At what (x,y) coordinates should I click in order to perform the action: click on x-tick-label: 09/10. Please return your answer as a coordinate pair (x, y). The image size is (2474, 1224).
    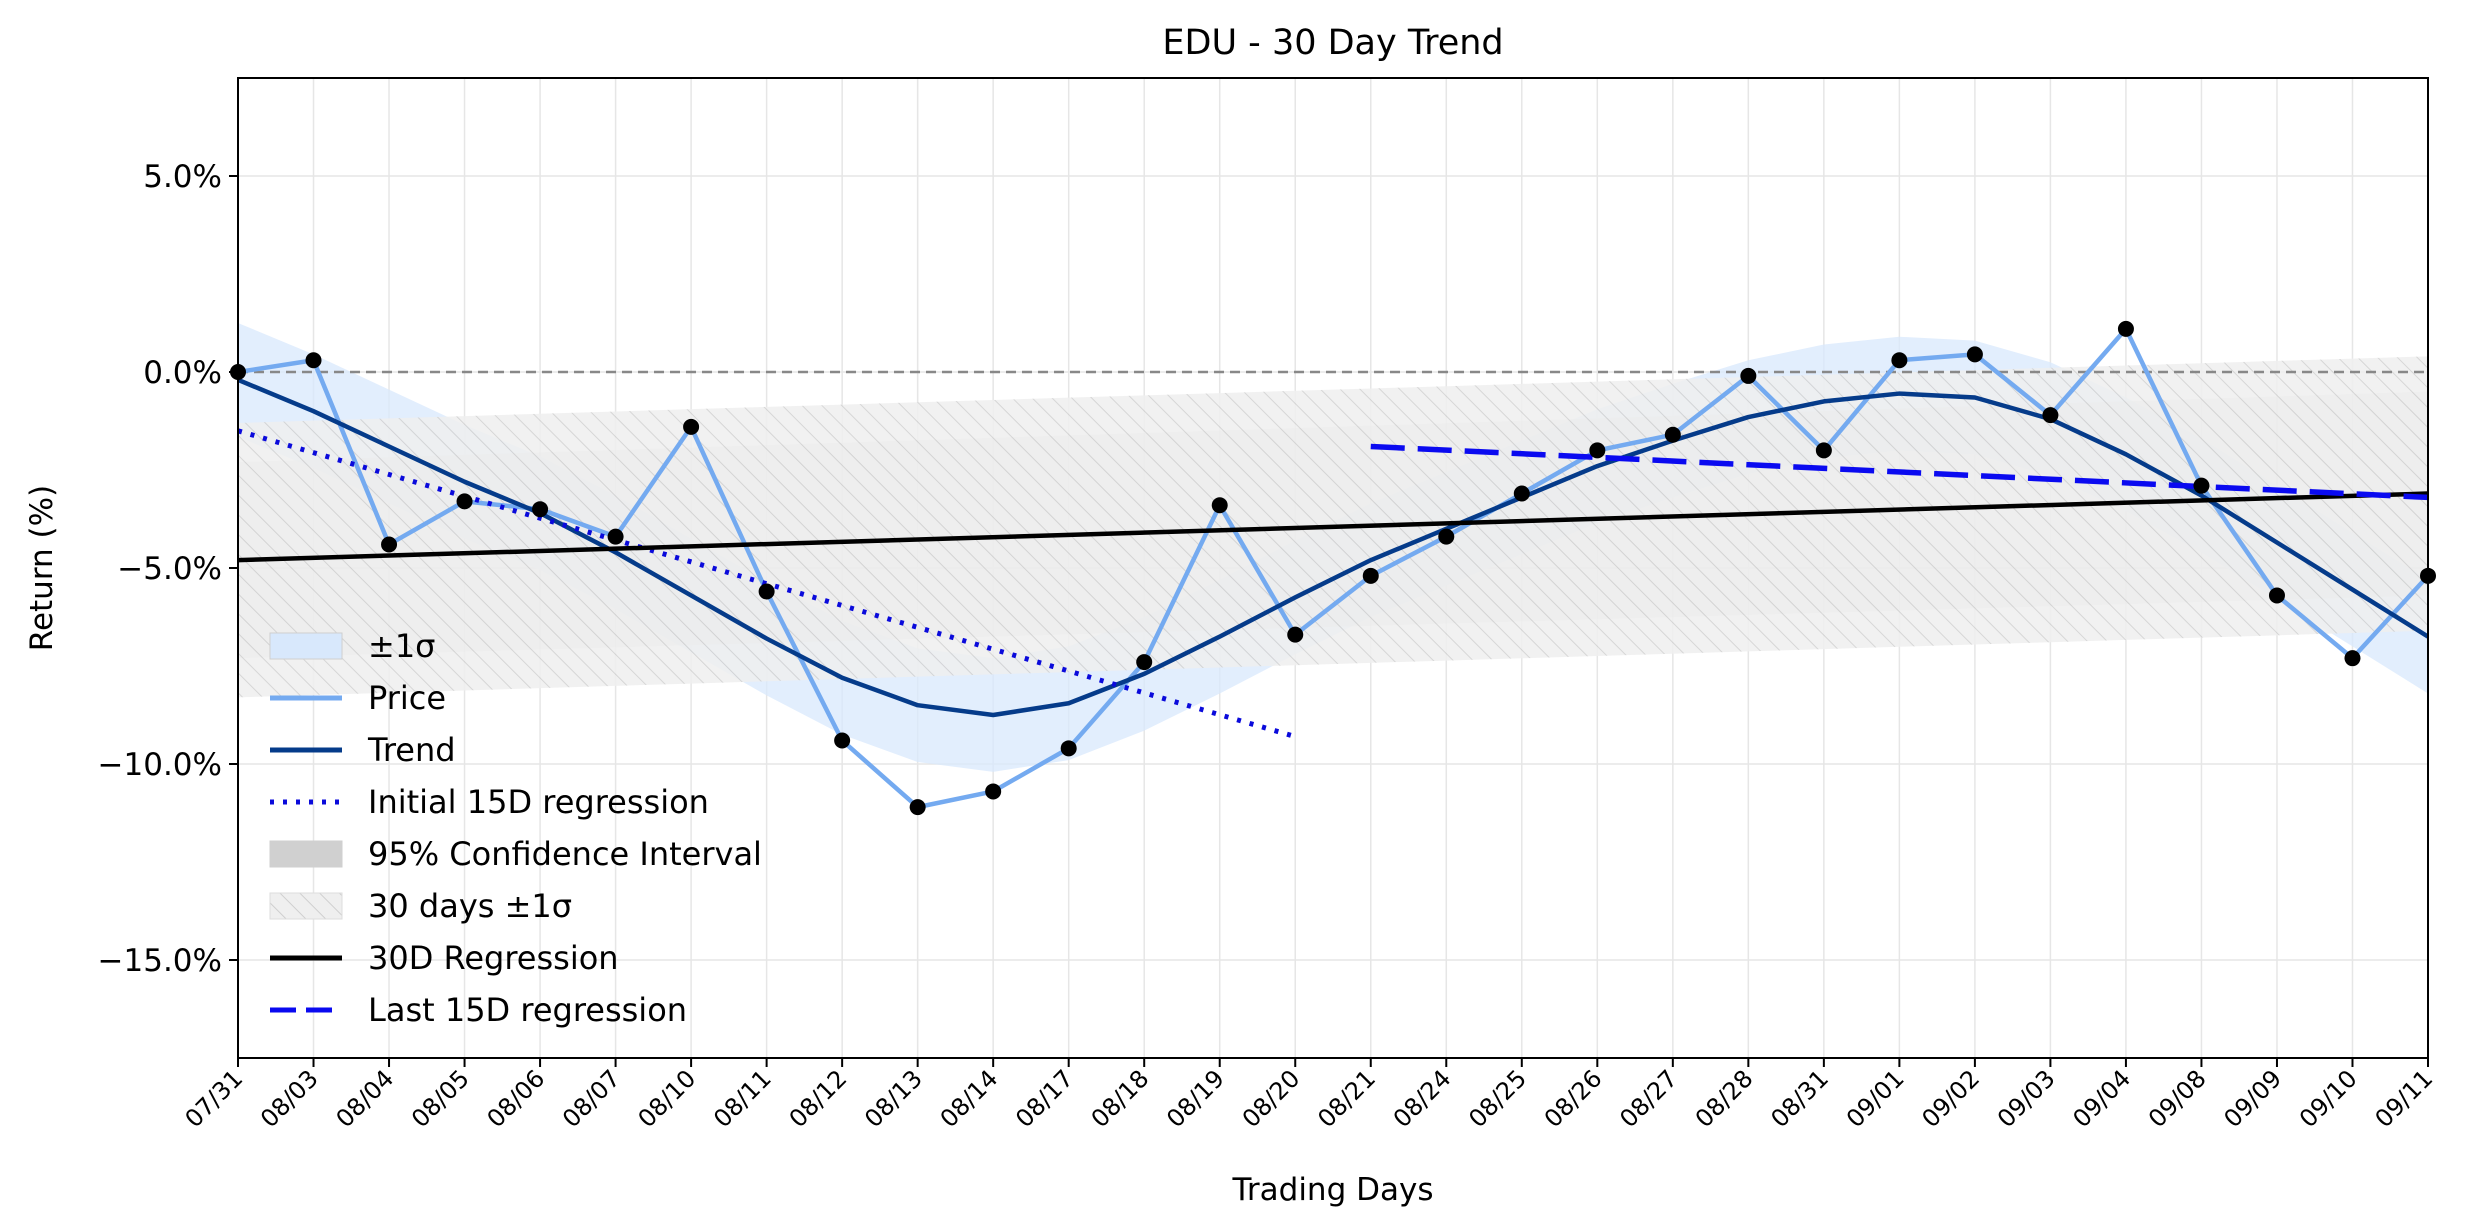
    Looking at the image, I should click on (2328, 1098).